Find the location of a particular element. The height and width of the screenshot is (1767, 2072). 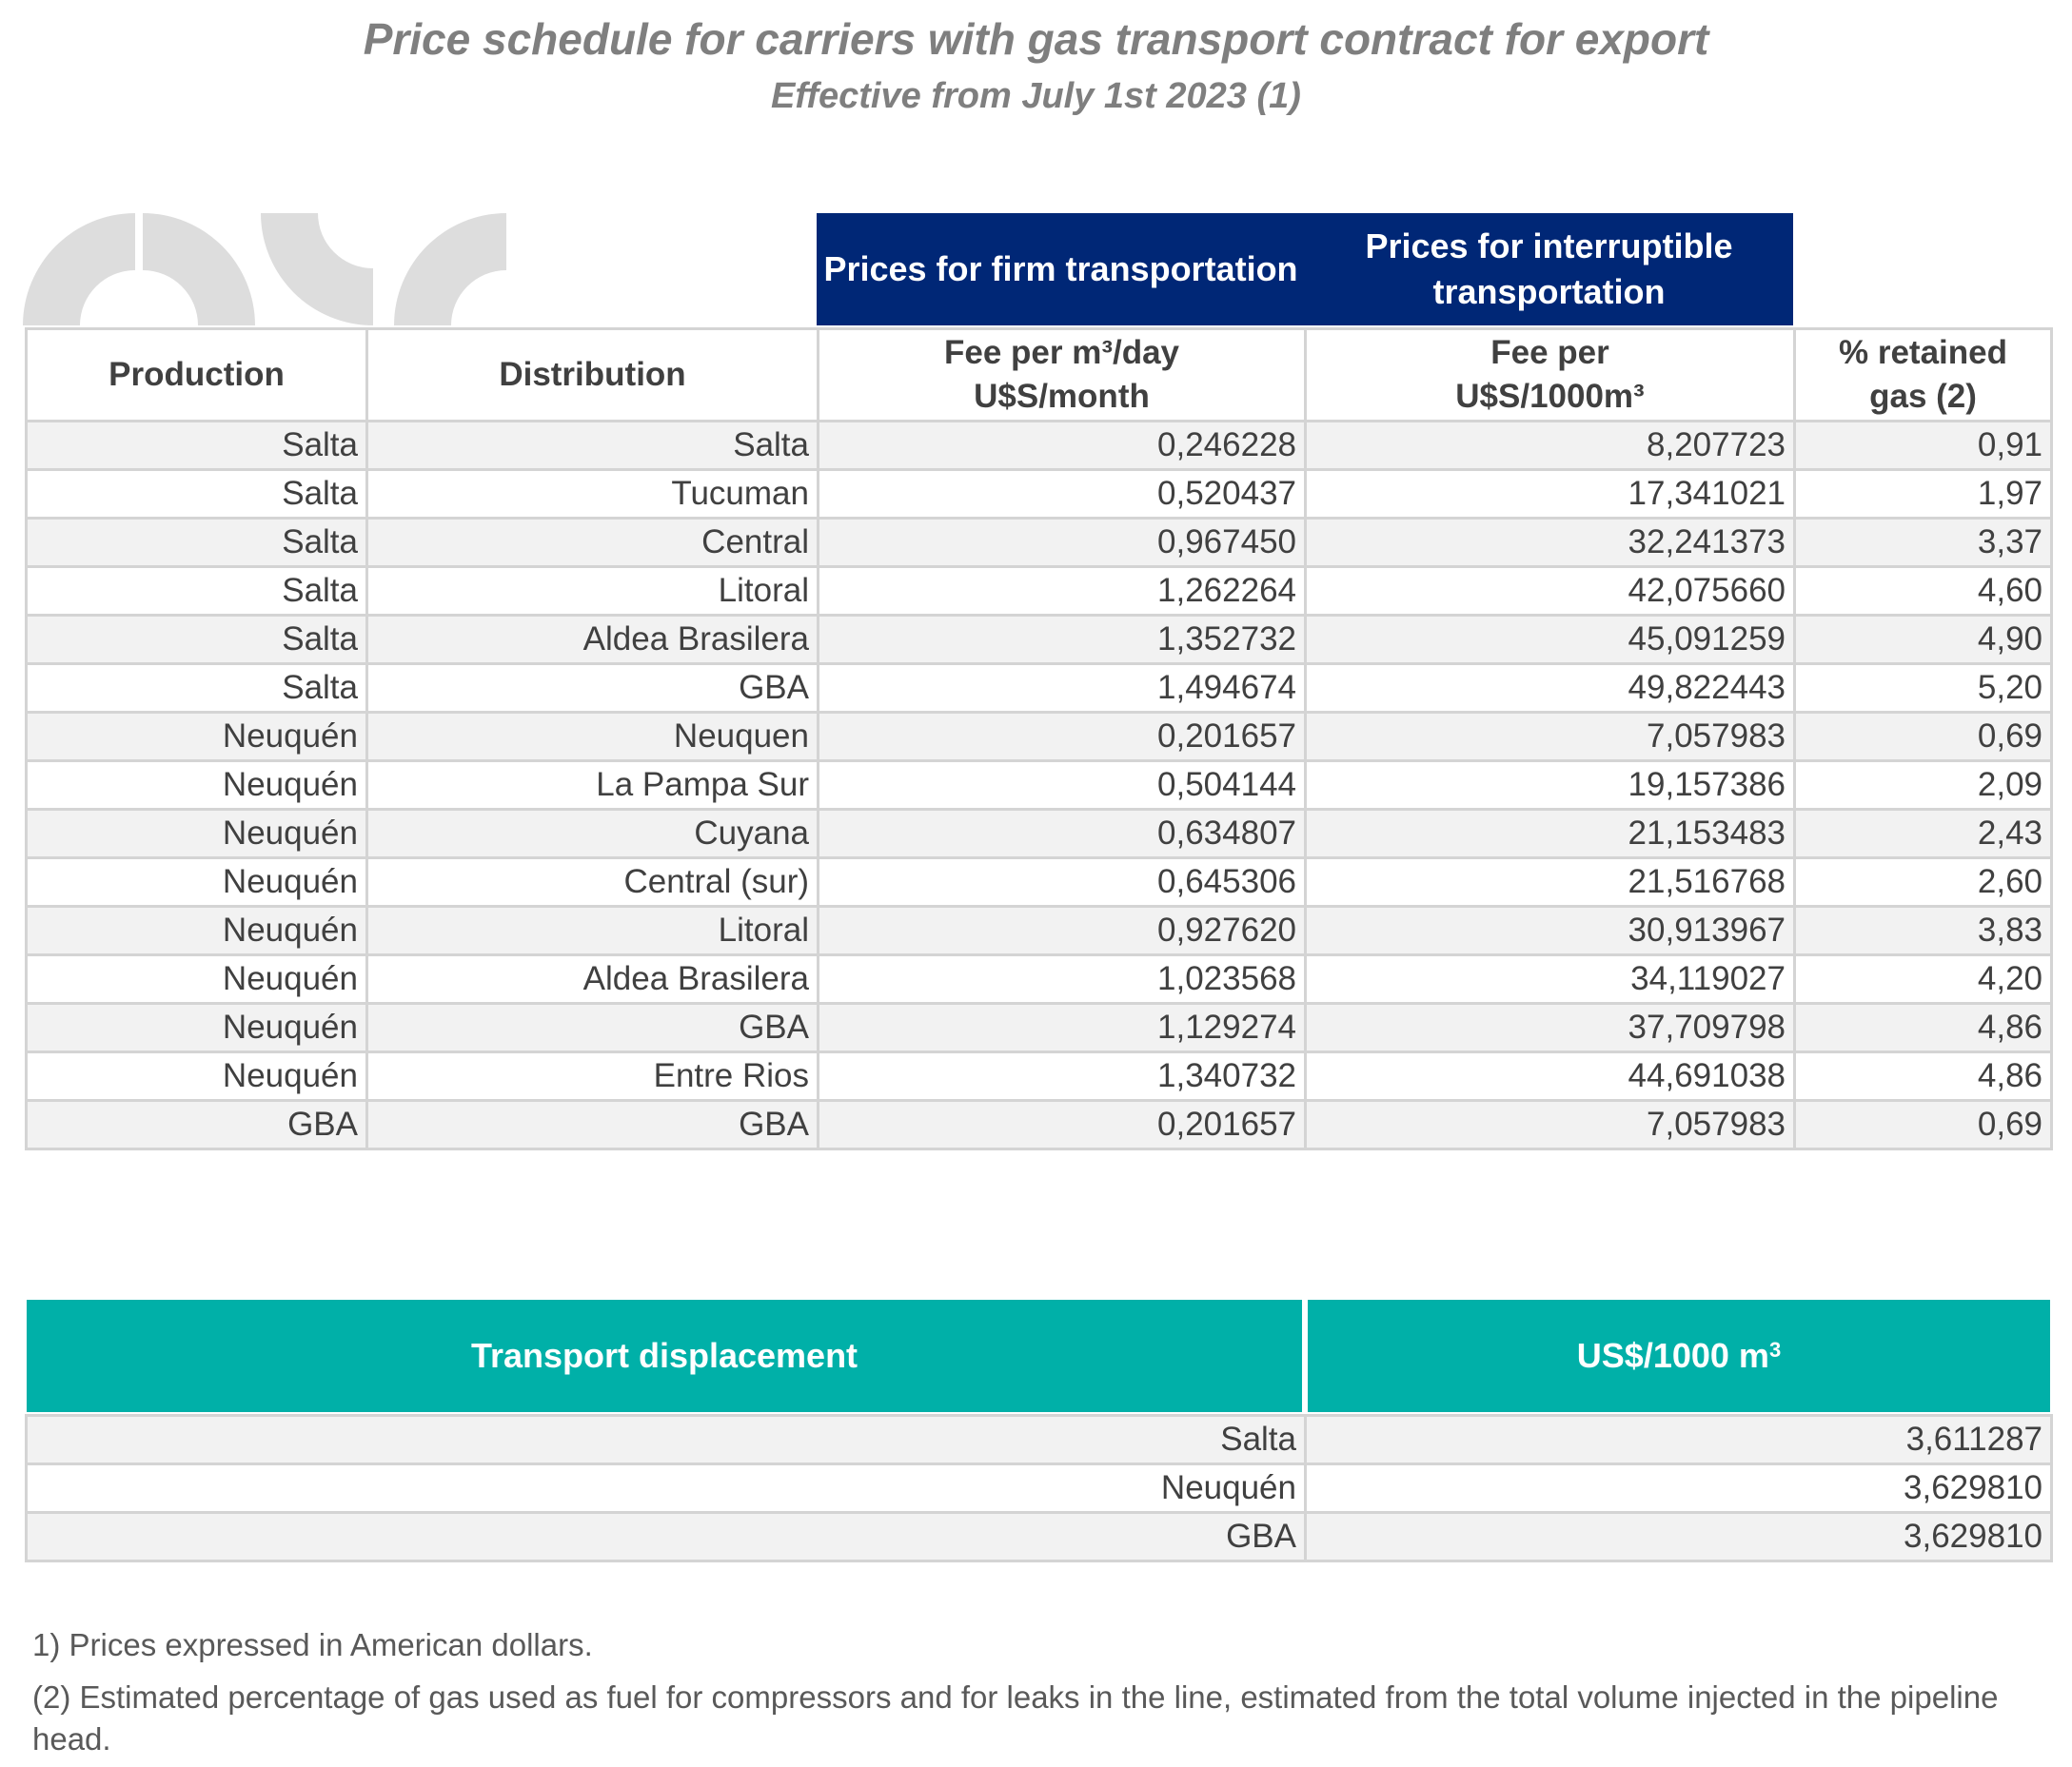

retained-gas-cell: 2,43 is located at coordinates (1923, 833).